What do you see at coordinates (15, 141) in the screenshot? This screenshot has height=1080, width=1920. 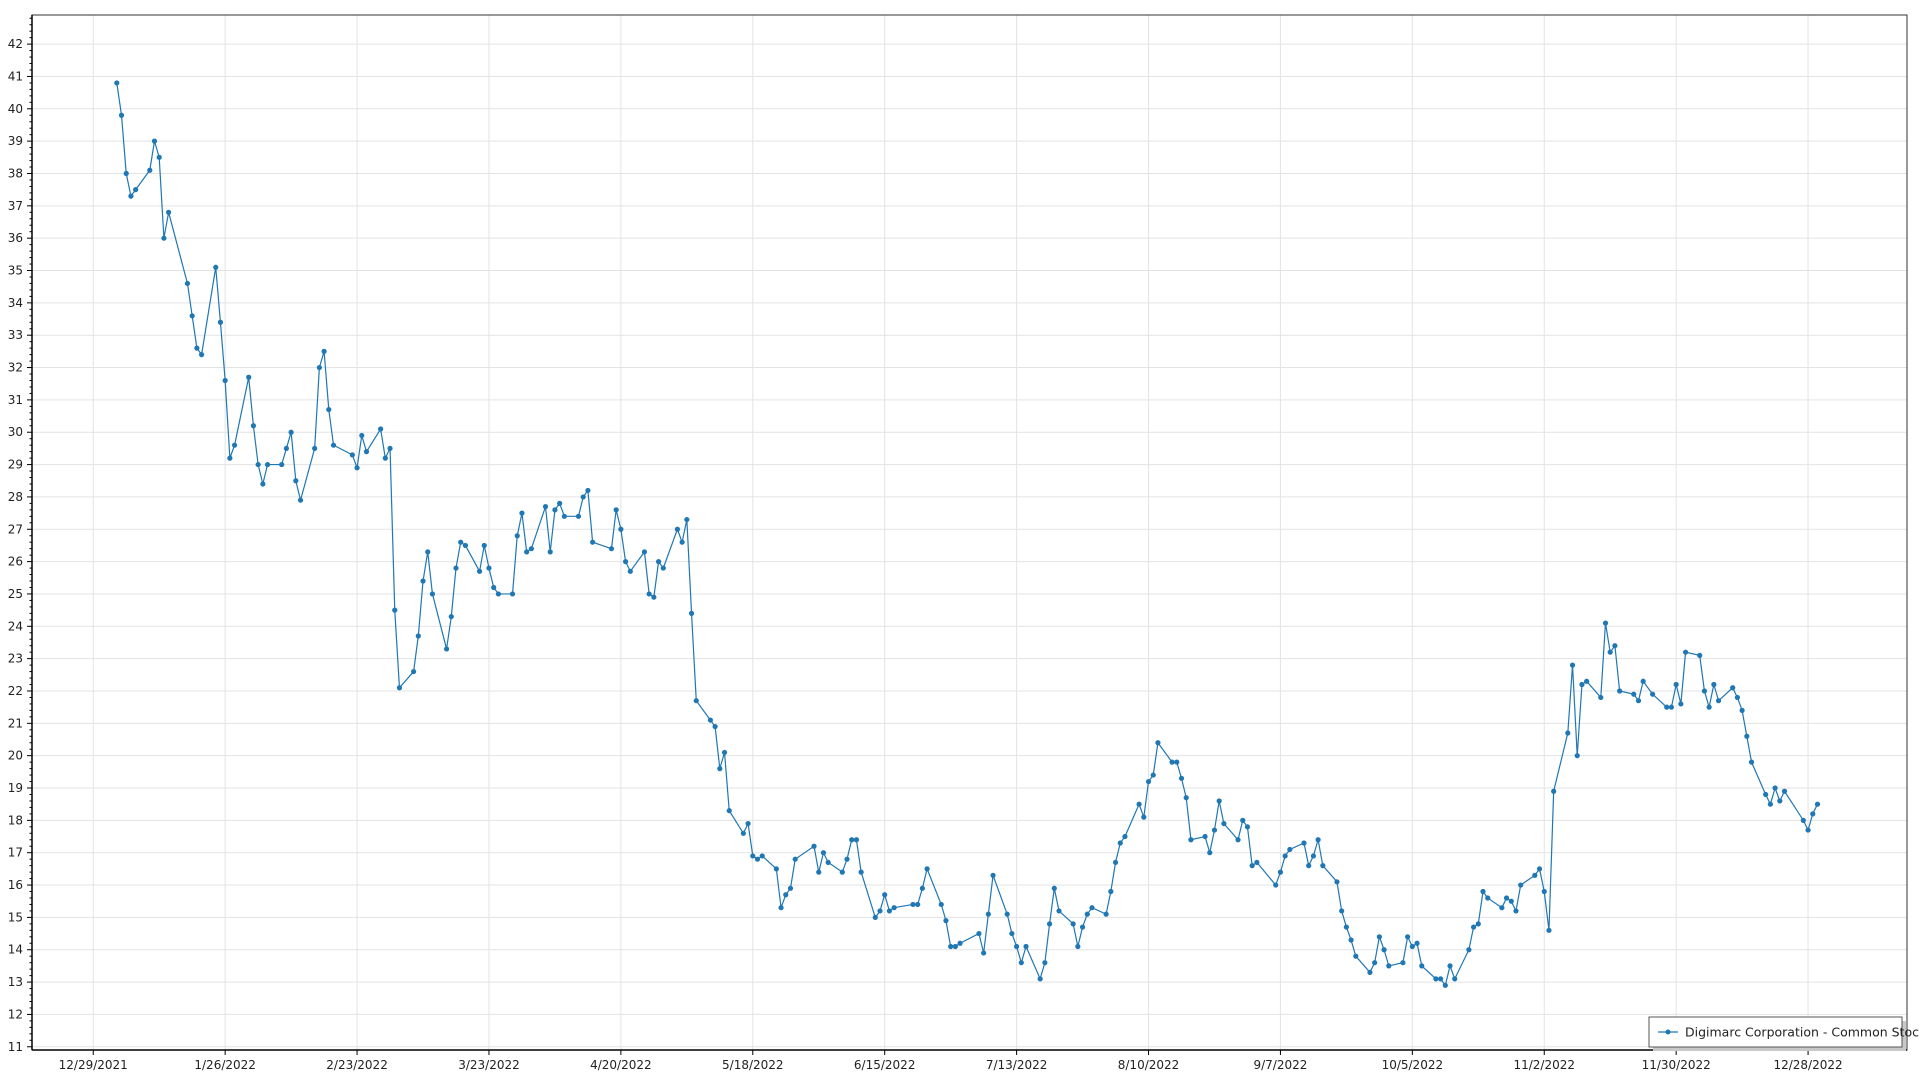 I see `y-tick-label: 39` at bounding box center [15, 141].